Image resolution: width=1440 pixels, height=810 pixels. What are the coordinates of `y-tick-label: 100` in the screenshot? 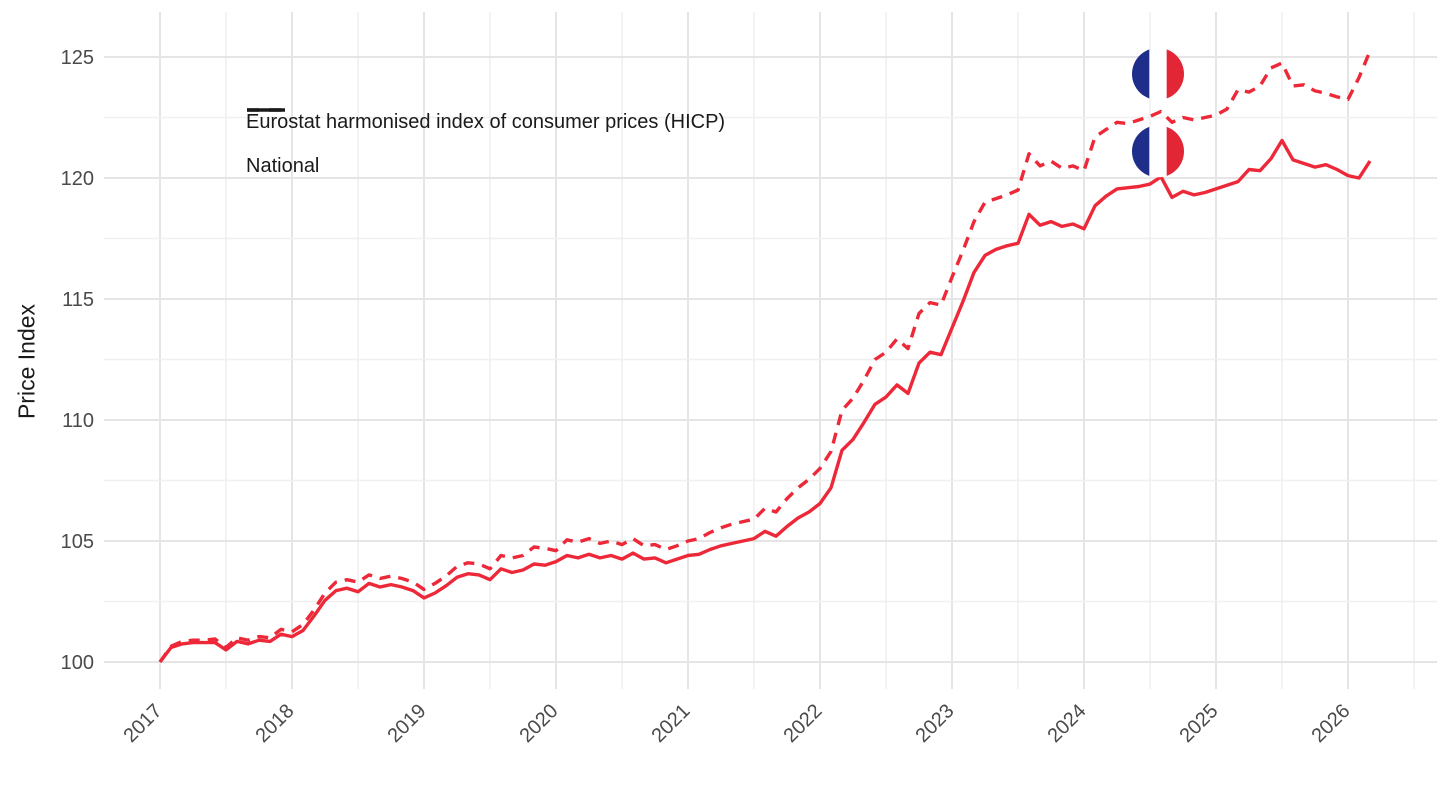 It's located at (77, 663).